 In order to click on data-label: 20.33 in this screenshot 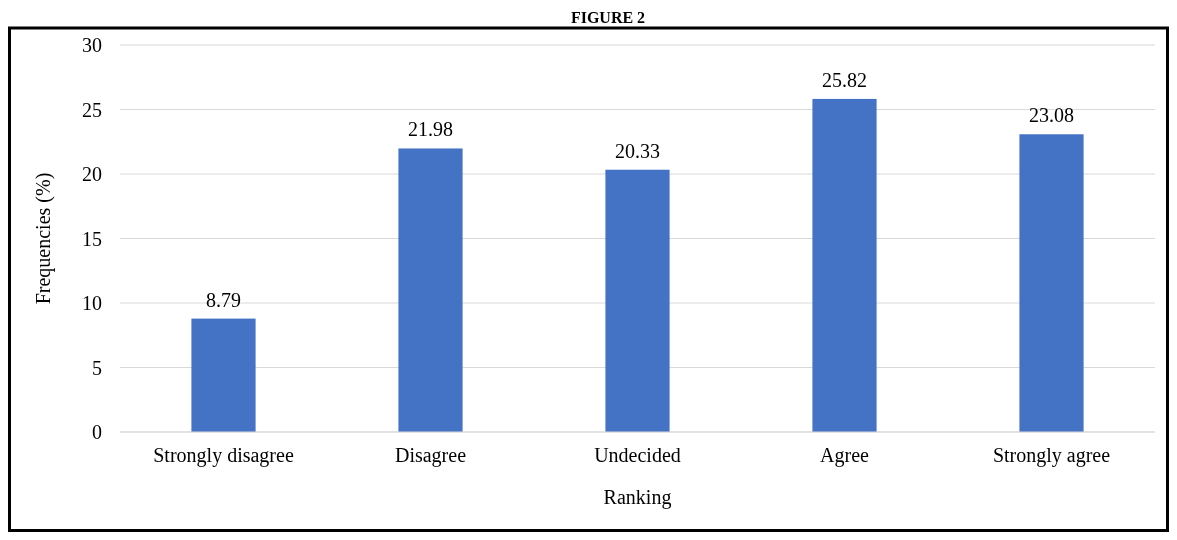, I will do `click(637, 150)`.